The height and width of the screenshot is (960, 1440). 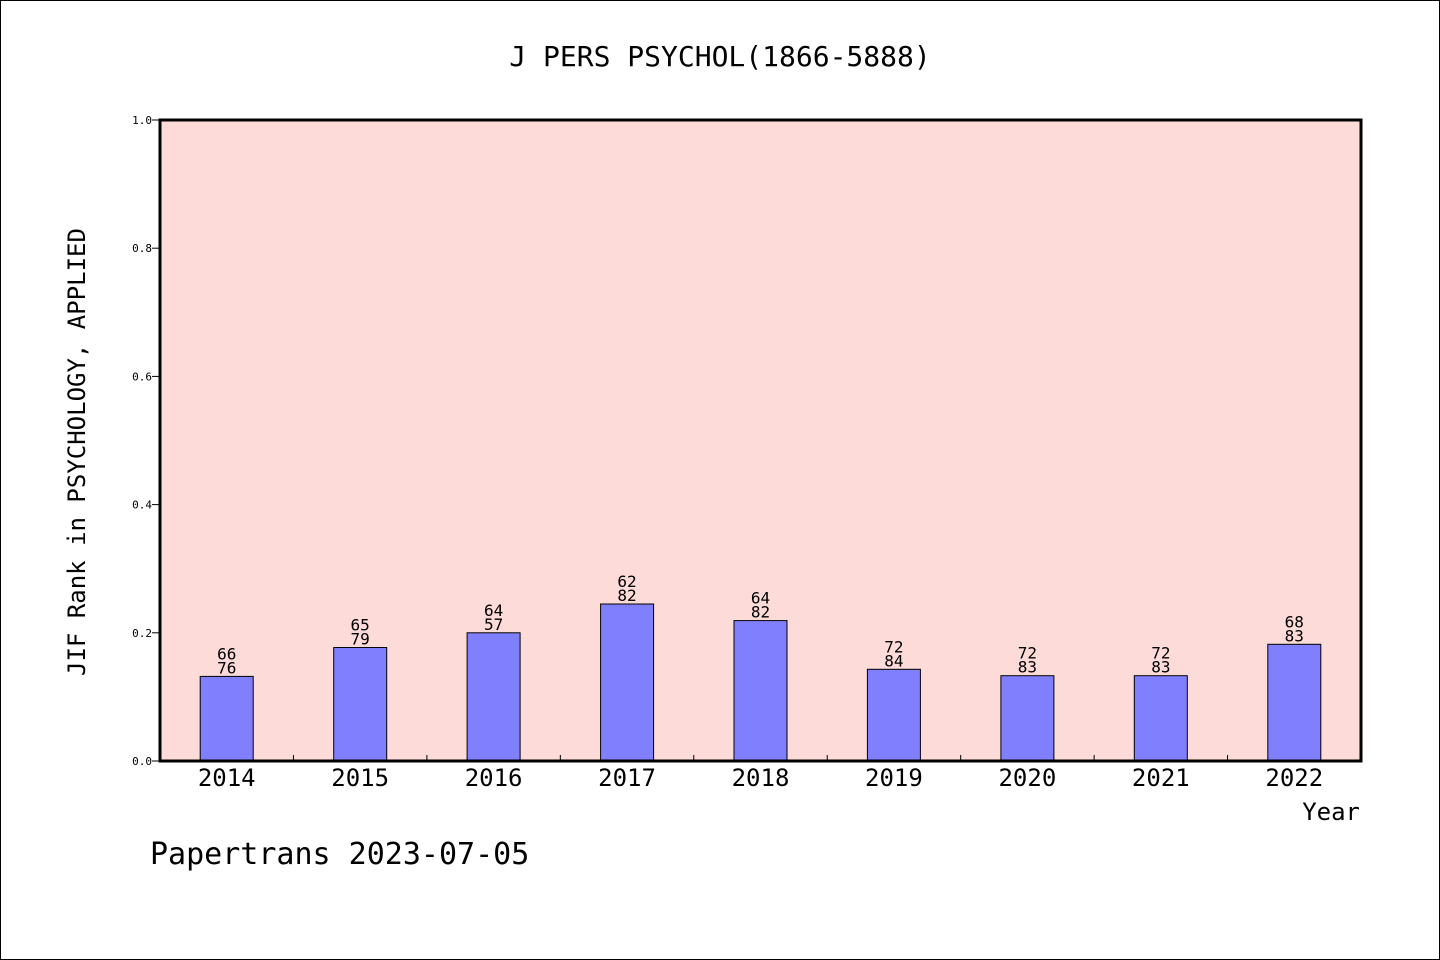 What do you see at coordinates (1160, 653) in the screenshot?
I see `data-label-top-2021: 72` at bounding box center [1160, 653].